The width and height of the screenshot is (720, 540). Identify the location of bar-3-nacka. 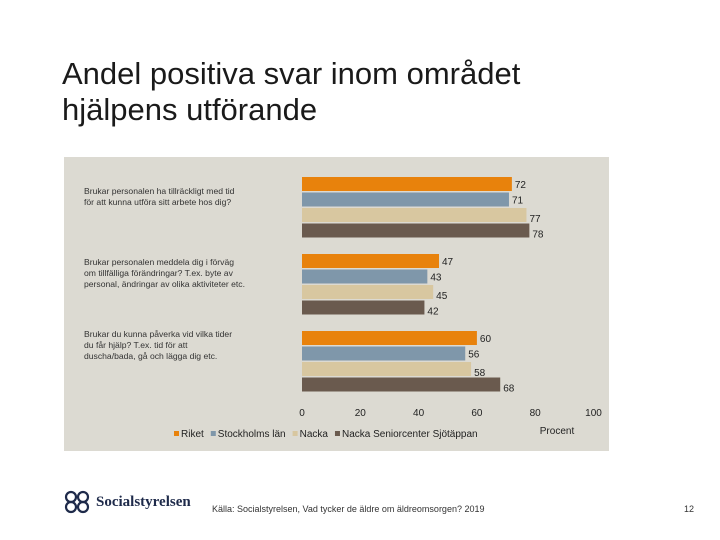
(387, 369).